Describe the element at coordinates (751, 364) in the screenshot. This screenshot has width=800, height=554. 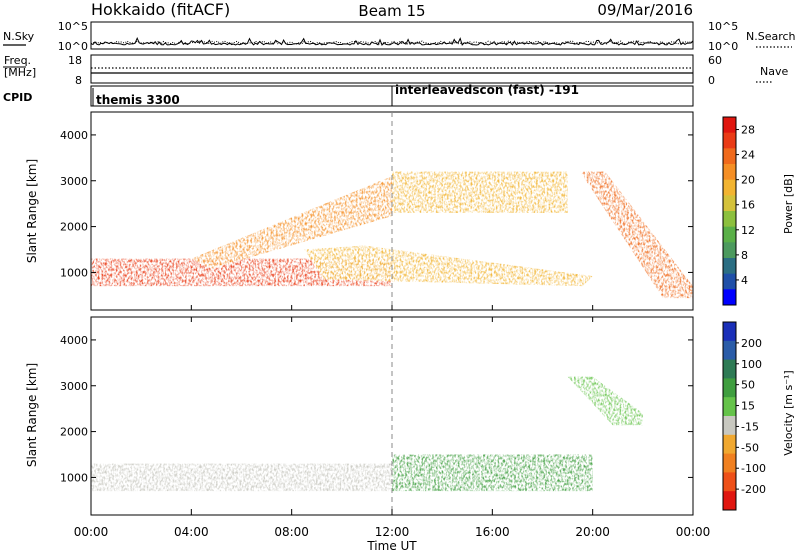
I see `velocity-colorbar-tick-label-1: 100` at that location.